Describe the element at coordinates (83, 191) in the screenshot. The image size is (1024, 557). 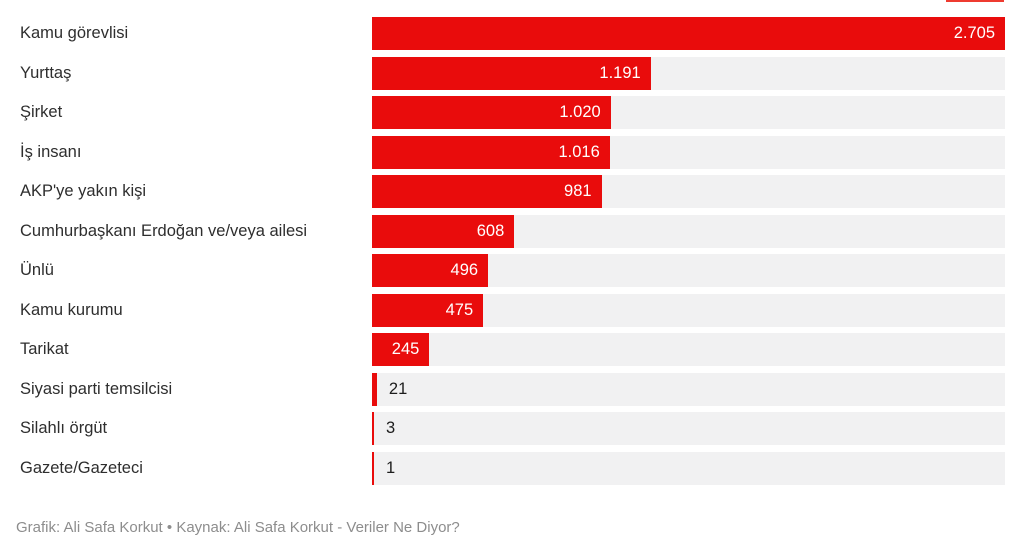
I see `category-label: AKP'ye yakın kişi` at that location.